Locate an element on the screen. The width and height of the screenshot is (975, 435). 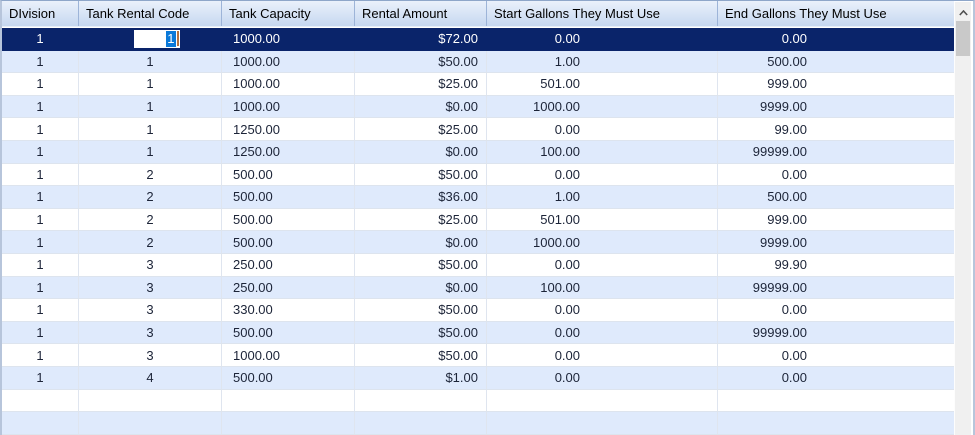
table-row: 1 2 500.00 $50.00 0.00 0.00 is located at coordinates (478, 175).